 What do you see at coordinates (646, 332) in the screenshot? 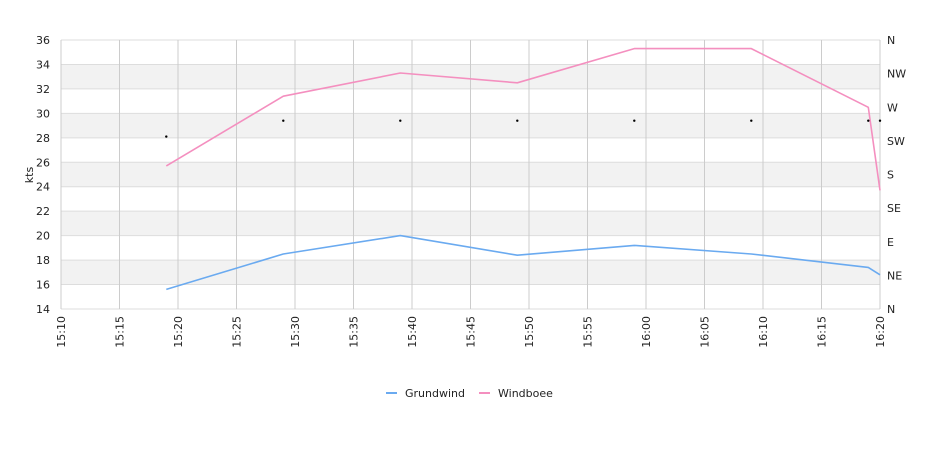
I see `x-tick-label: 16:00` at bounding box center [646, 332].